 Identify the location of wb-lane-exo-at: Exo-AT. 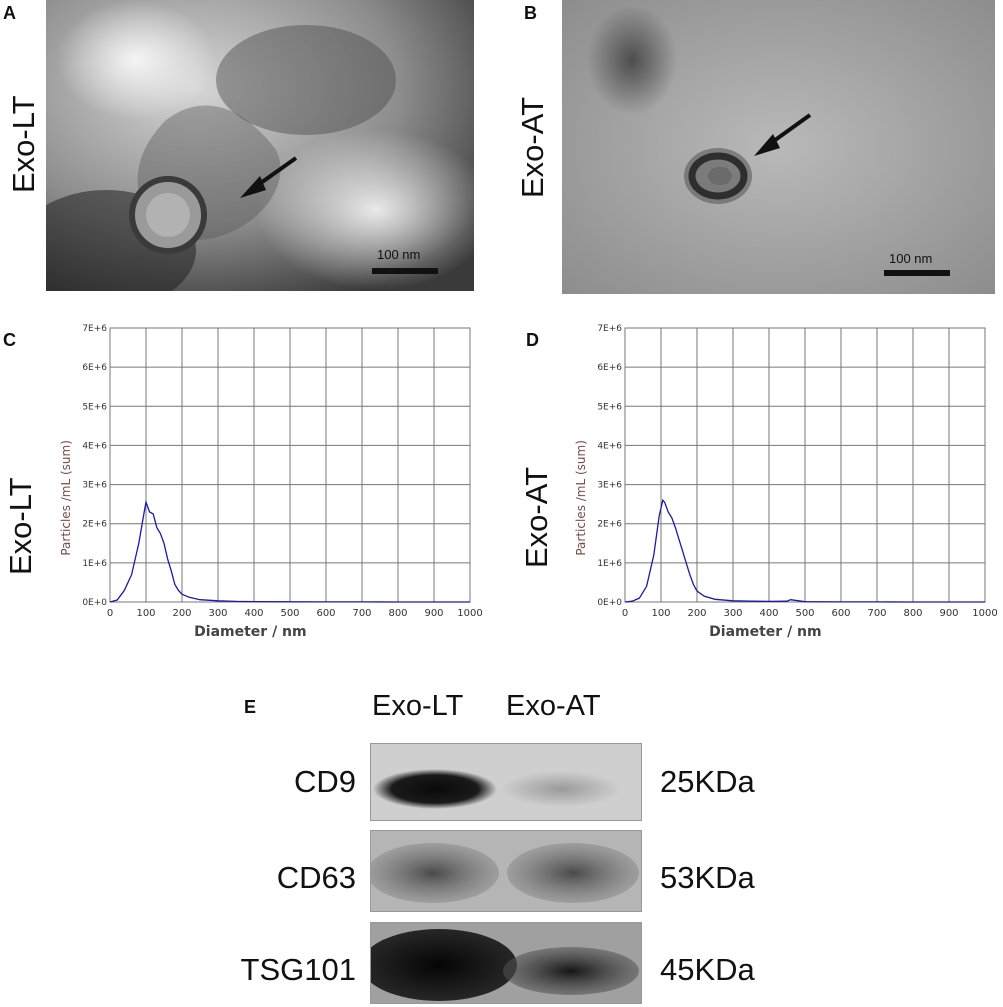
(553, 706).